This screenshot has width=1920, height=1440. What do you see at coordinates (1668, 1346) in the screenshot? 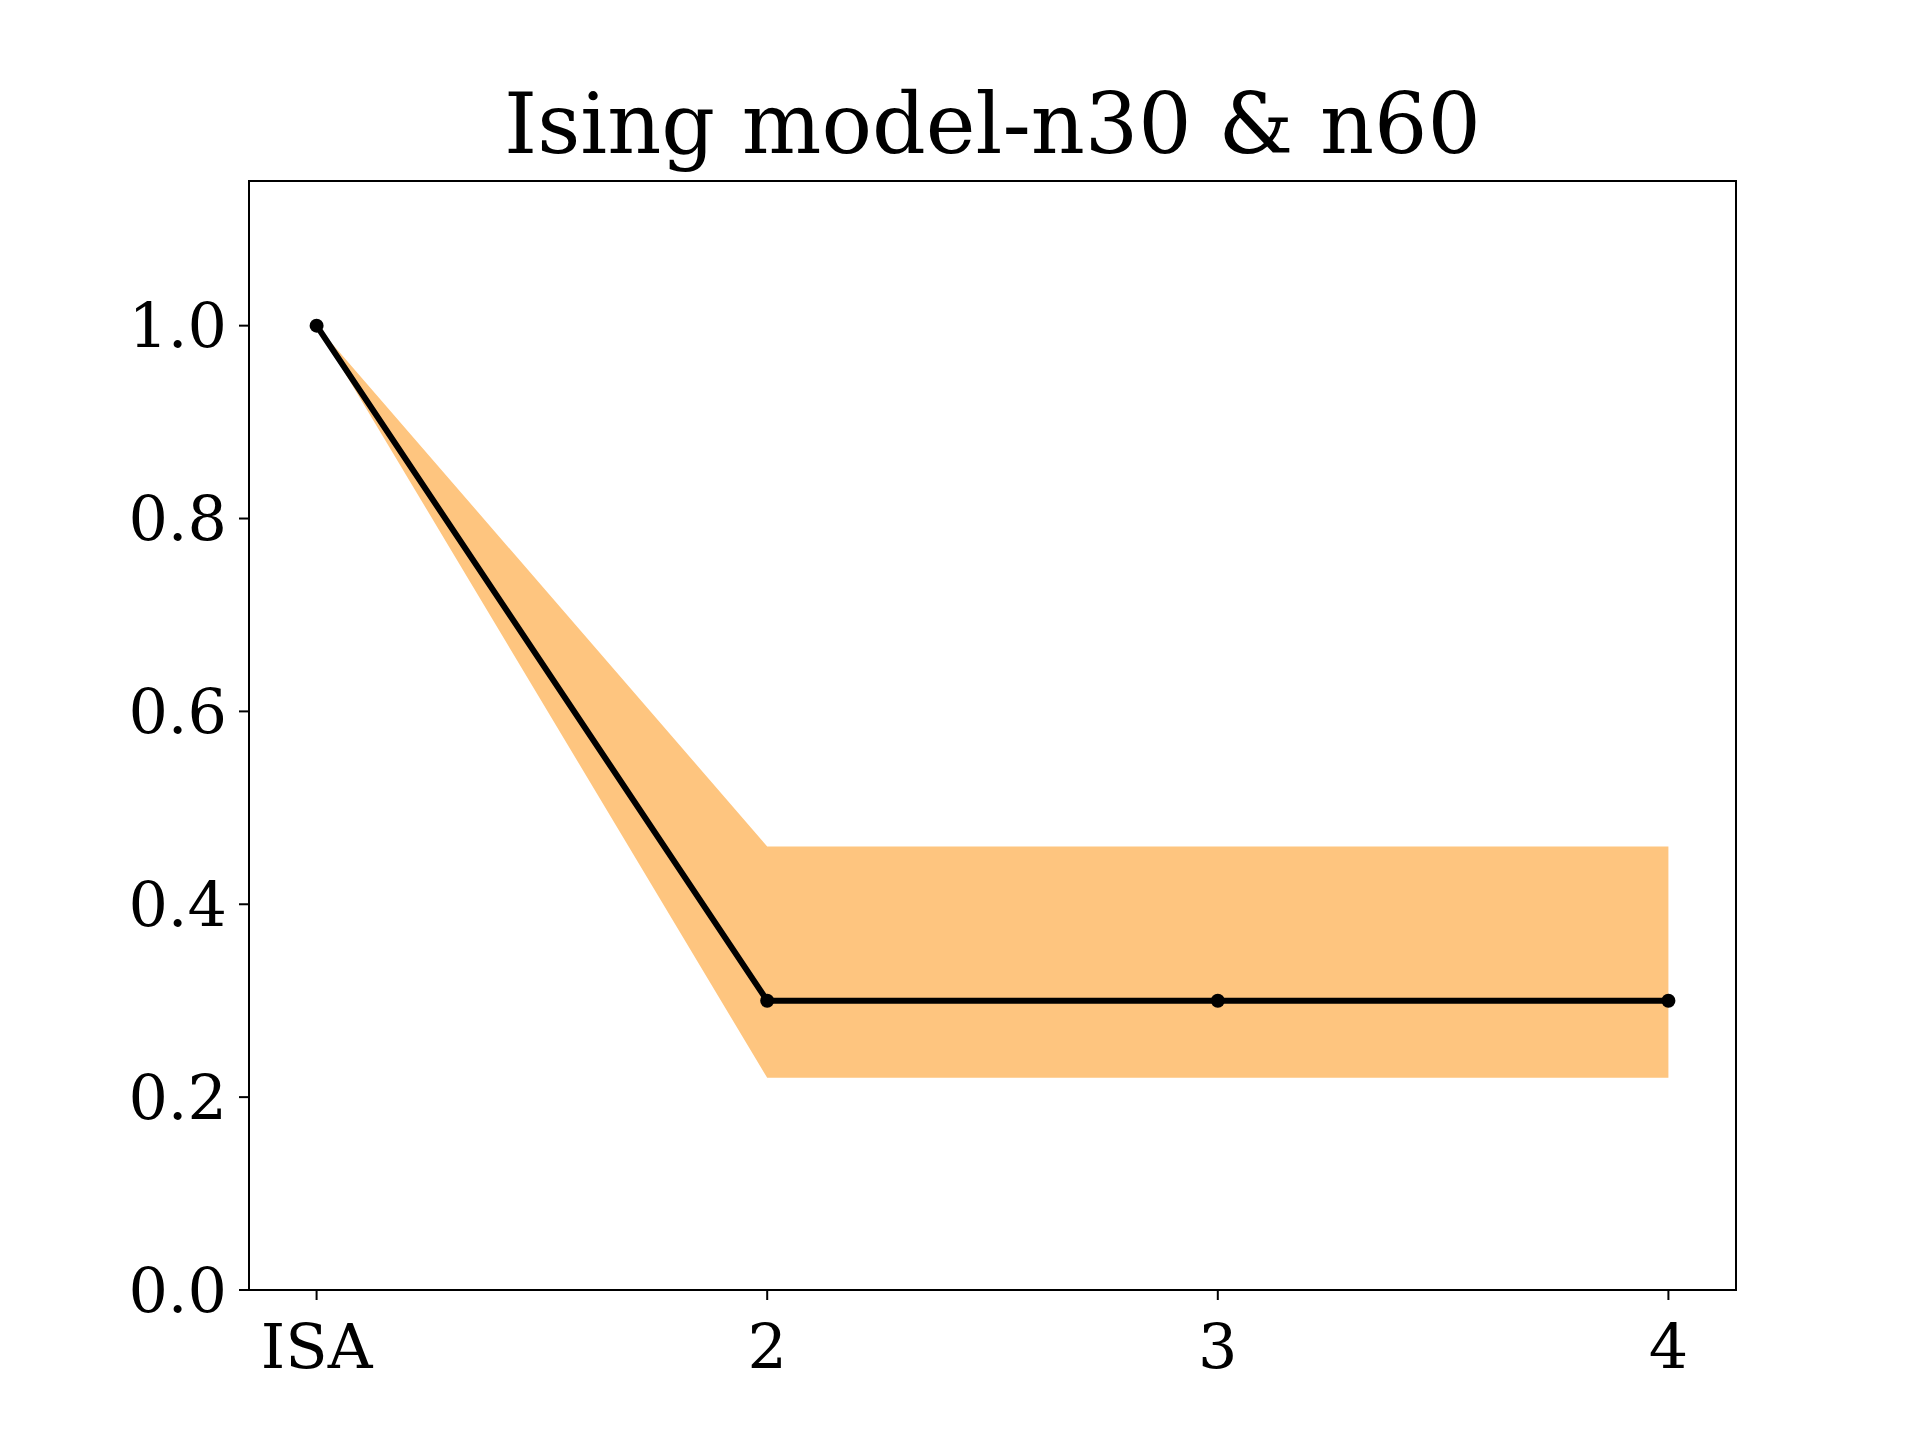
I see `x-tick-label: 4` at bounding box center [1668, 1346].